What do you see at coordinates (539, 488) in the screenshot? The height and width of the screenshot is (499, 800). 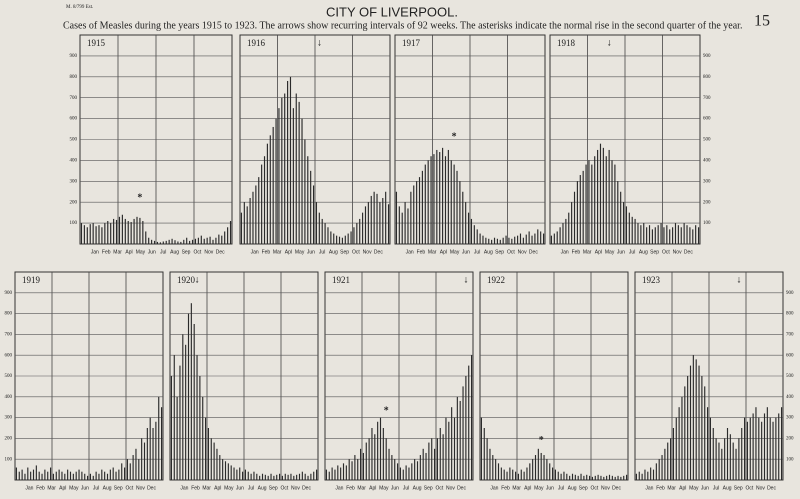 I see `x-tick-label: May` at bounding box center [539, 488].